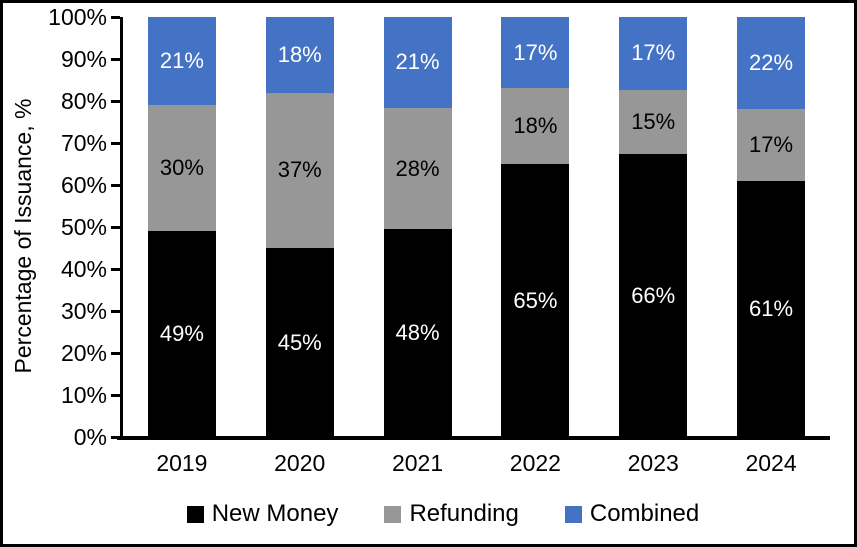  I want to click on x-axis-line, so click(473, 438).